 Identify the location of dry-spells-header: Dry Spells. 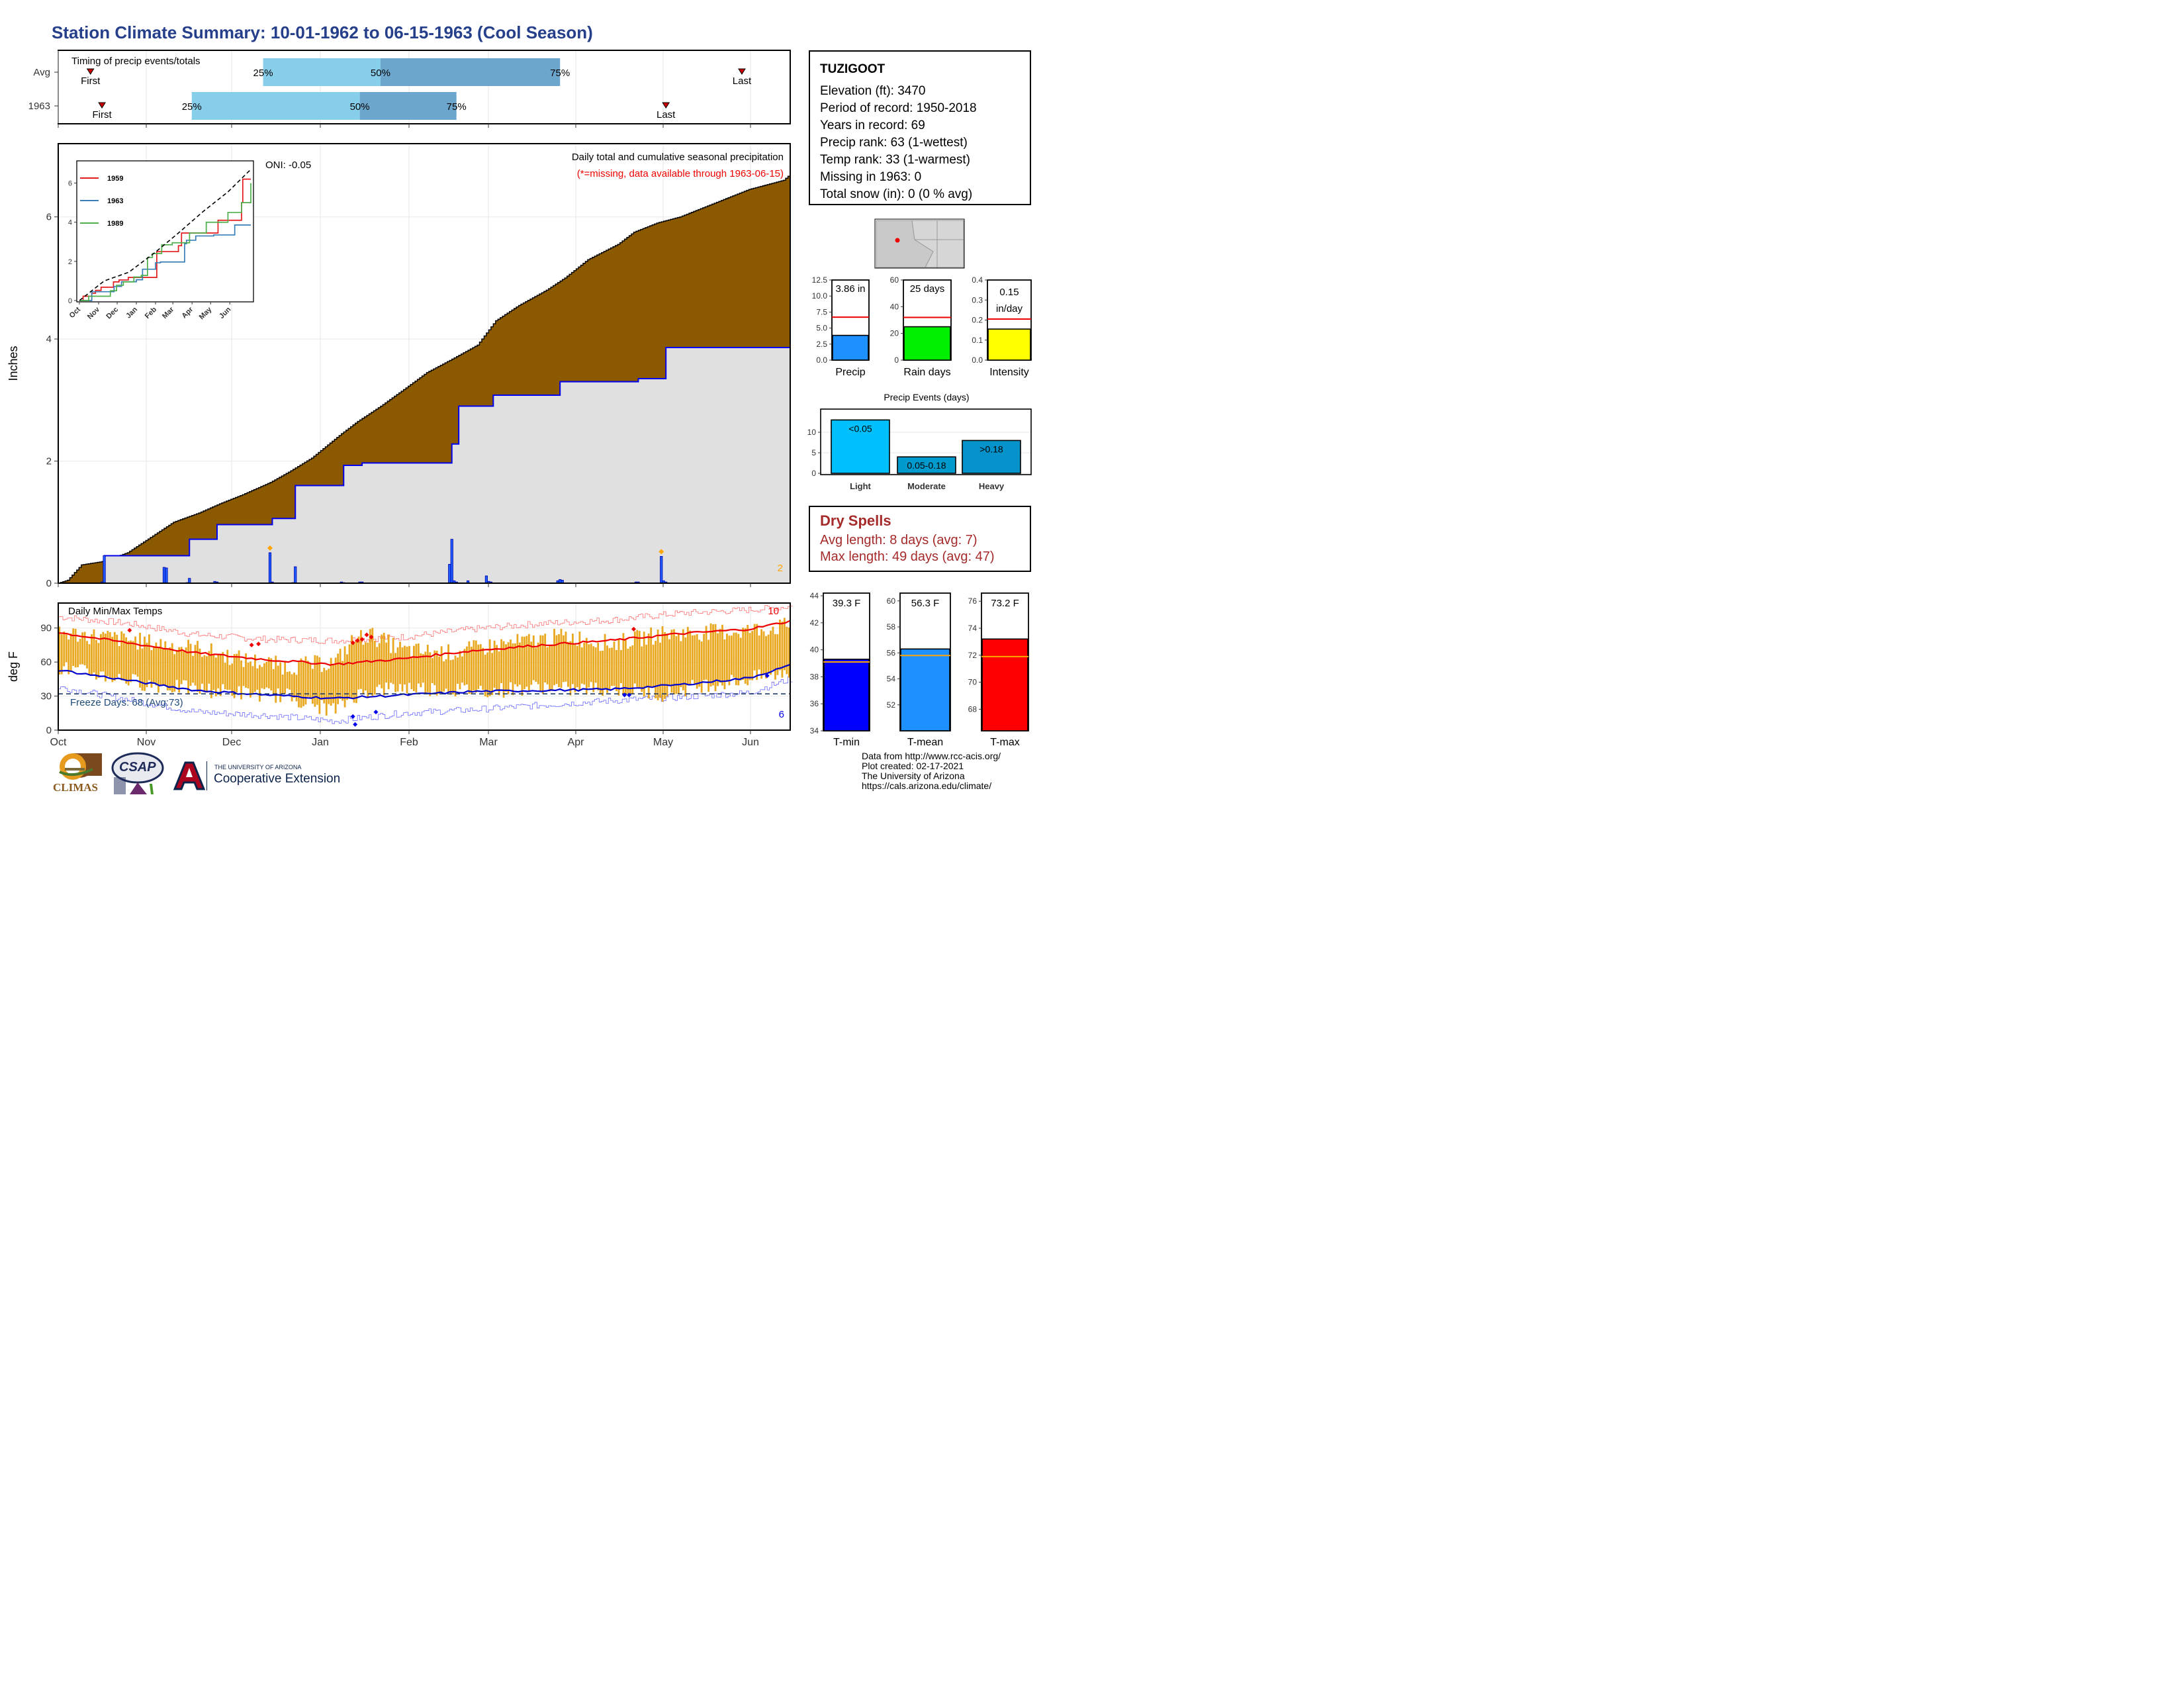
(856, 520).